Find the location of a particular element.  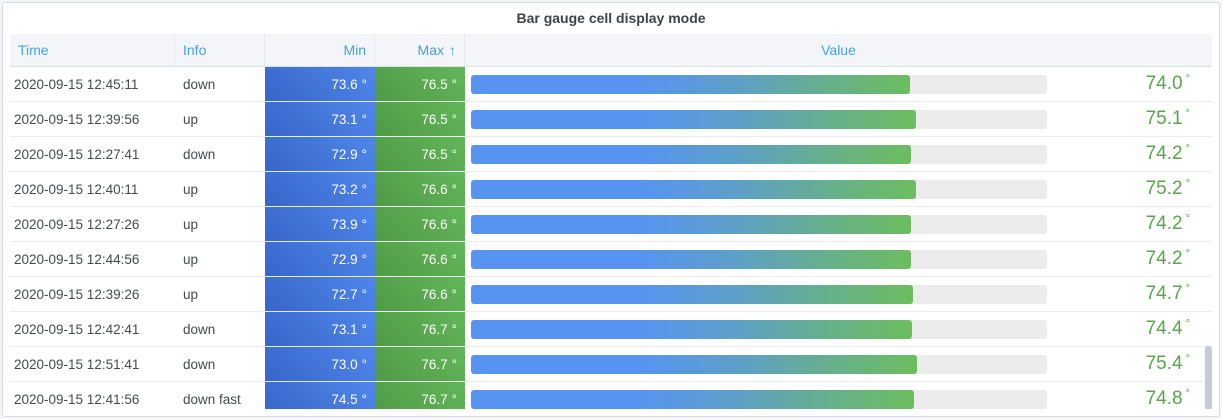

info-cell: down fast is located at coordinates (212, 399).